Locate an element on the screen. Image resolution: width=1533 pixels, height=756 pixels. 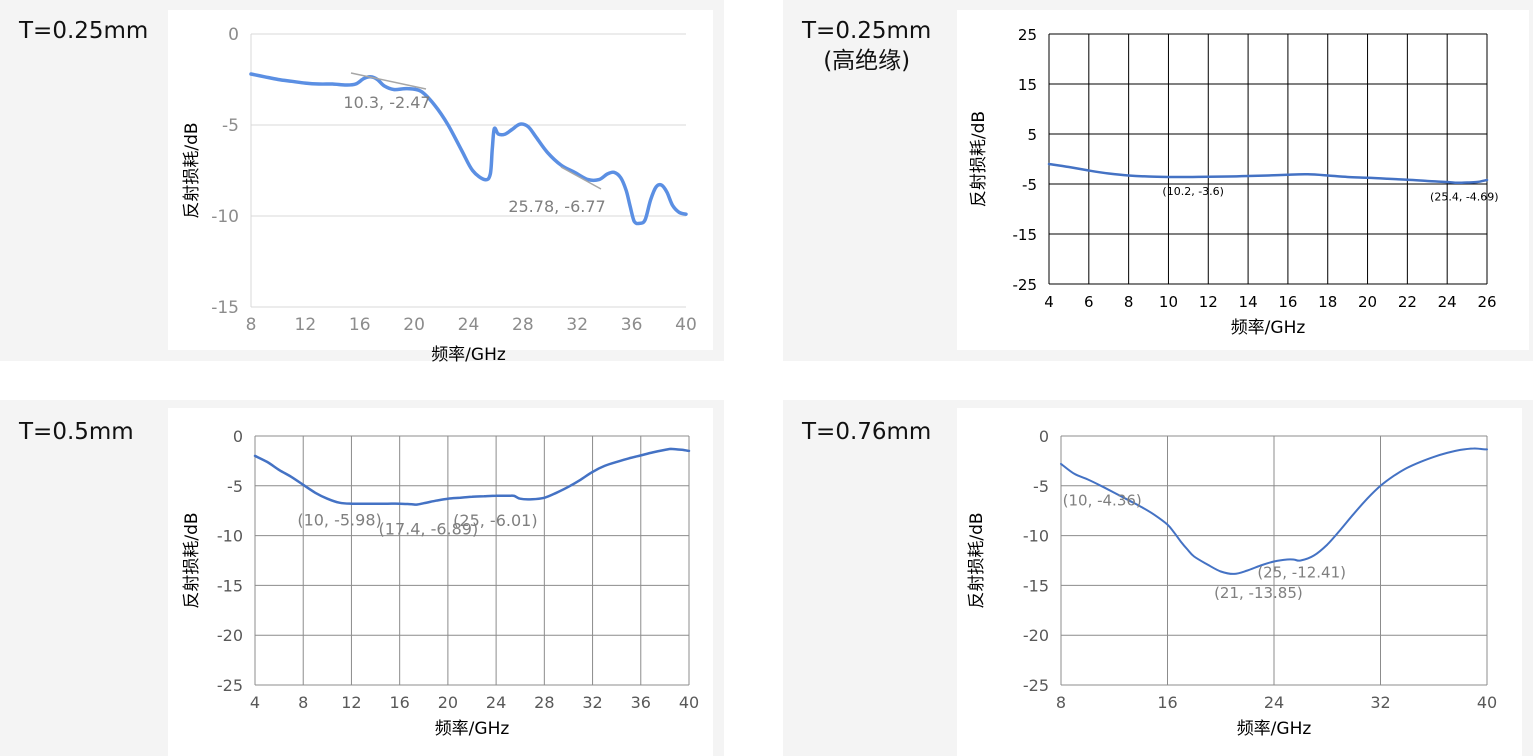
panel-title: T=0.25mm (高绝缘) is located at coordinates (866, 46).